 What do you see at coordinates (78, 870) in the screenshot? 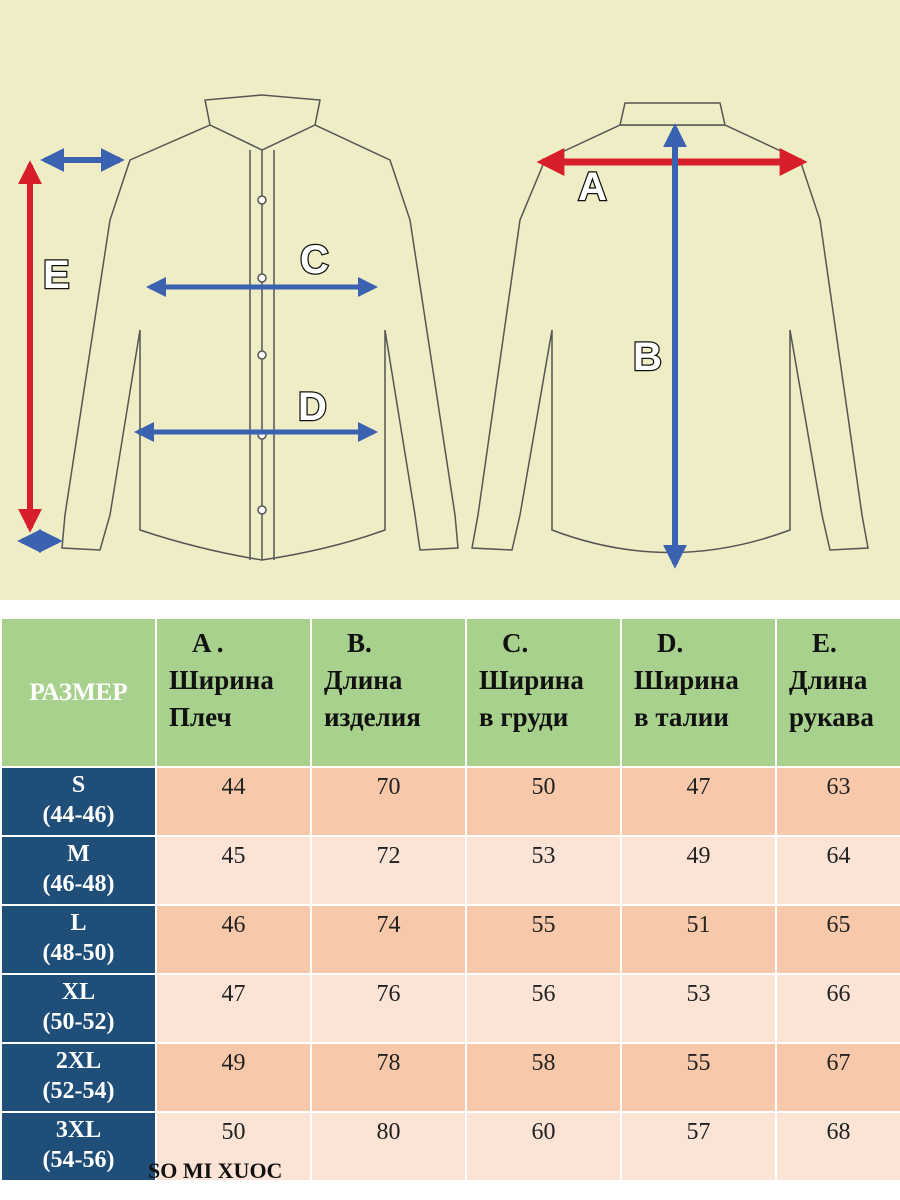
I see `size-cell: M (46-48)` at bounding box center [78, 870].